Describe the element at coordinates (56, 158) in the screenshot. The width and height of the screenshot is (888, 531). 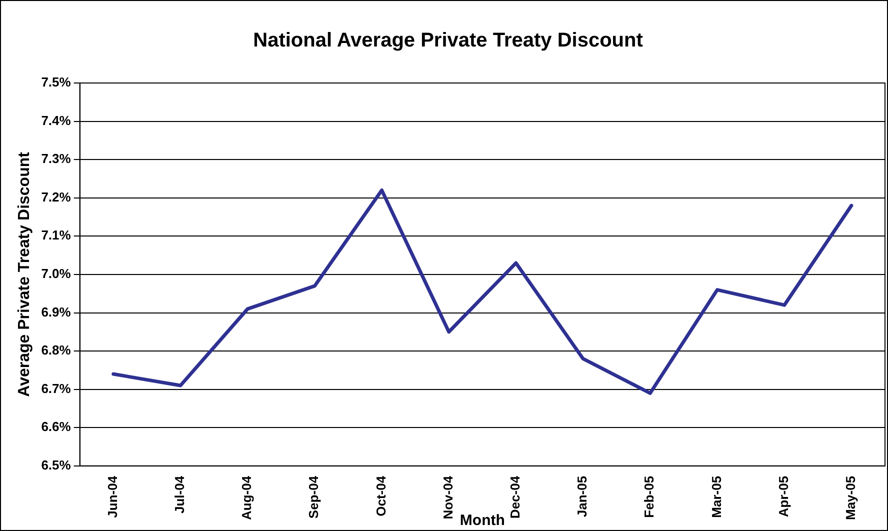
I see `y-tick-label: 7.3%` at that location.